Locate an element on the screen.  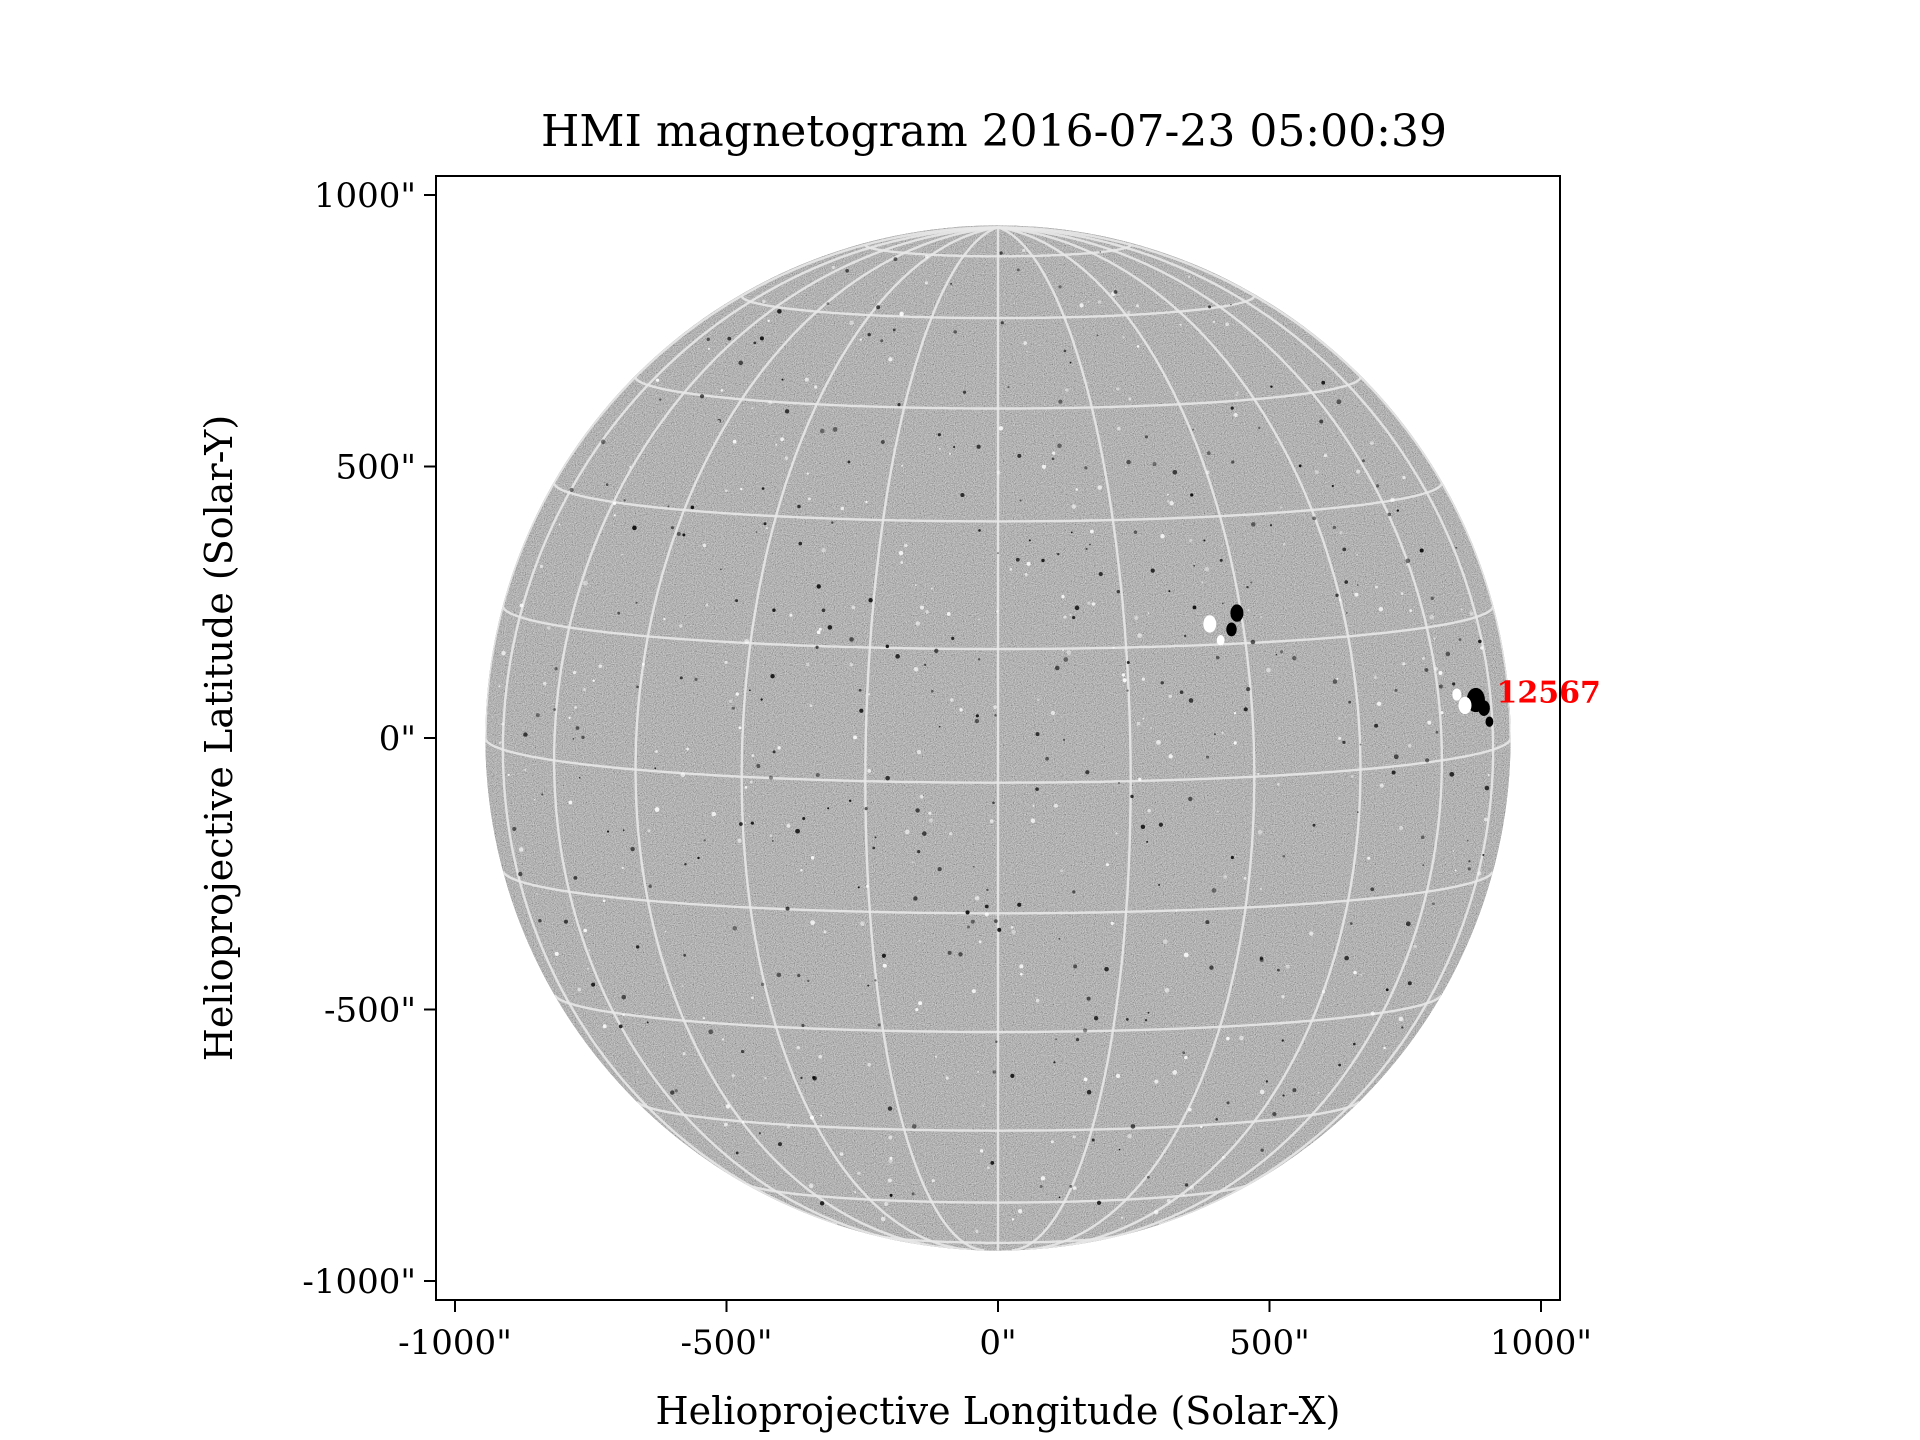
active-region-flux is located at coordinates (1210, 624).